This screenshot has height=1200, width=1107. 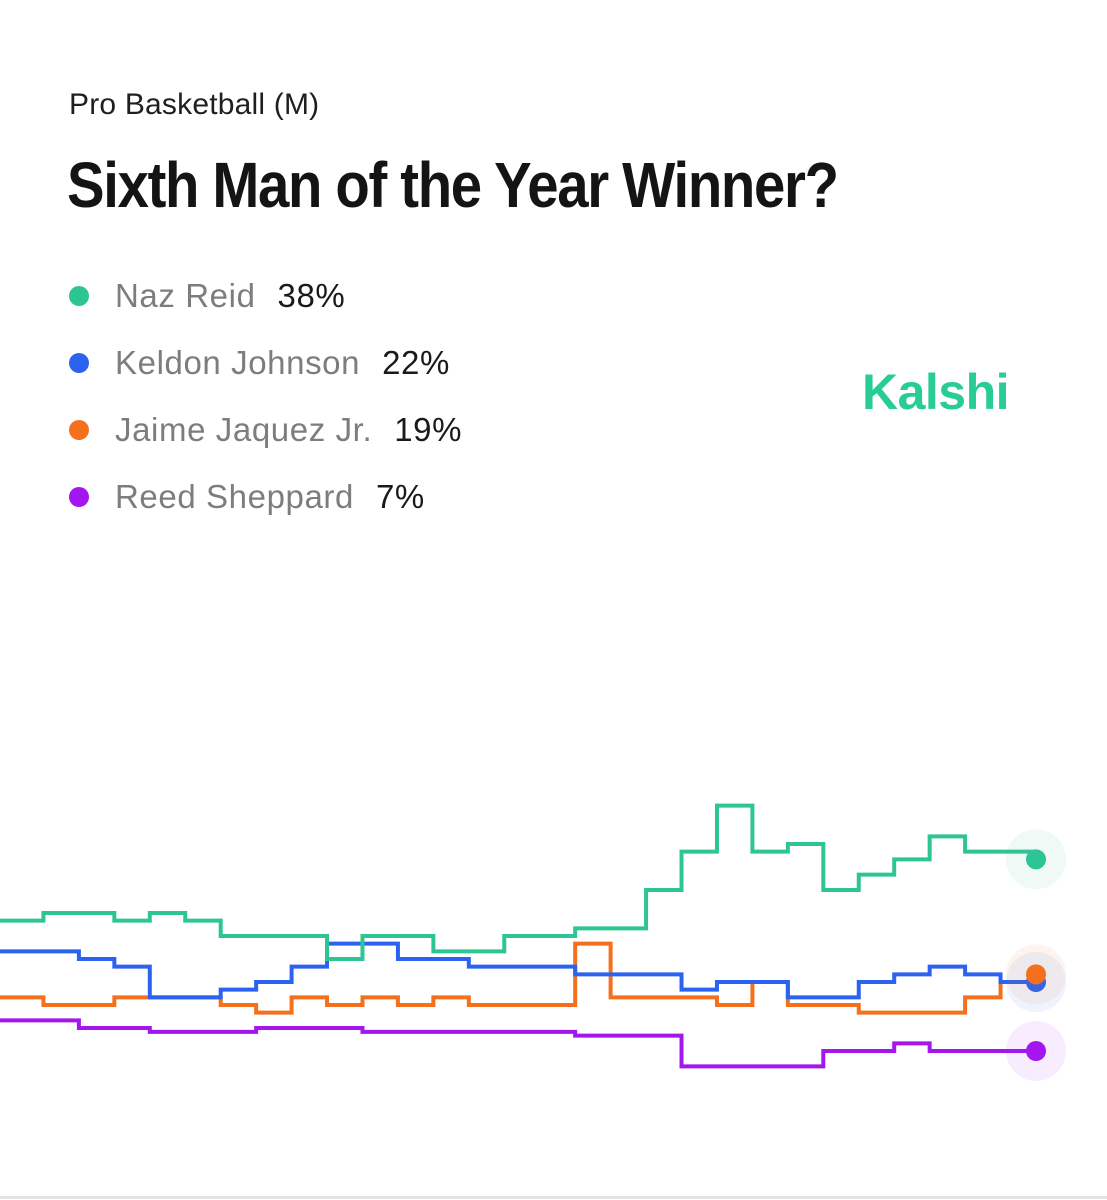 I want to click on legend-name: Reed Sheppard, so click(x=234, y=496).